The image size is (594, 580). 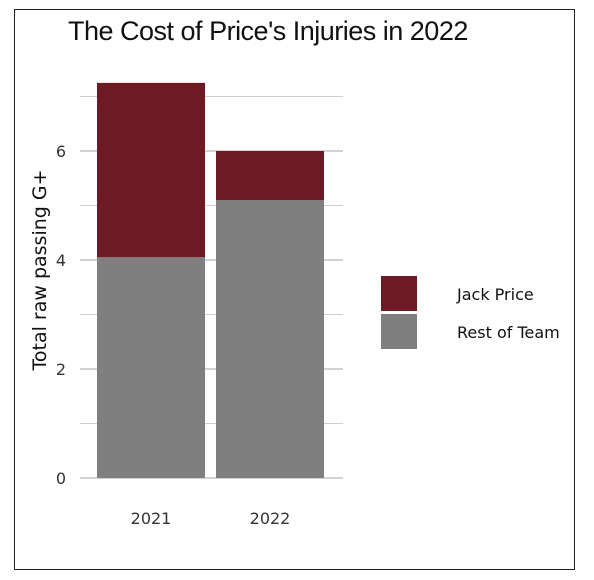 What do you see at coordinates (268, 31) in the screenshot?
I see `chart-title: The Cost of Price's Injuries in 2022` at bounding box center [268, 31].